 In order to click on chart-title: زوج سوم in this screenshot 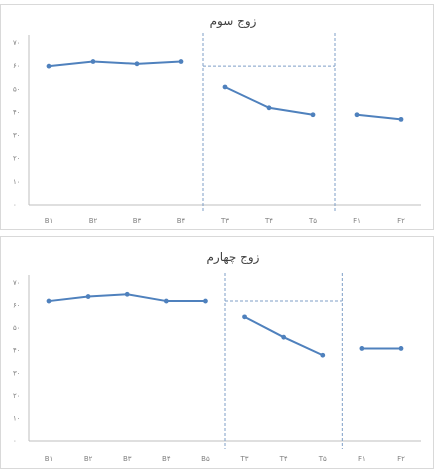, I will do `click(233, 21)`.